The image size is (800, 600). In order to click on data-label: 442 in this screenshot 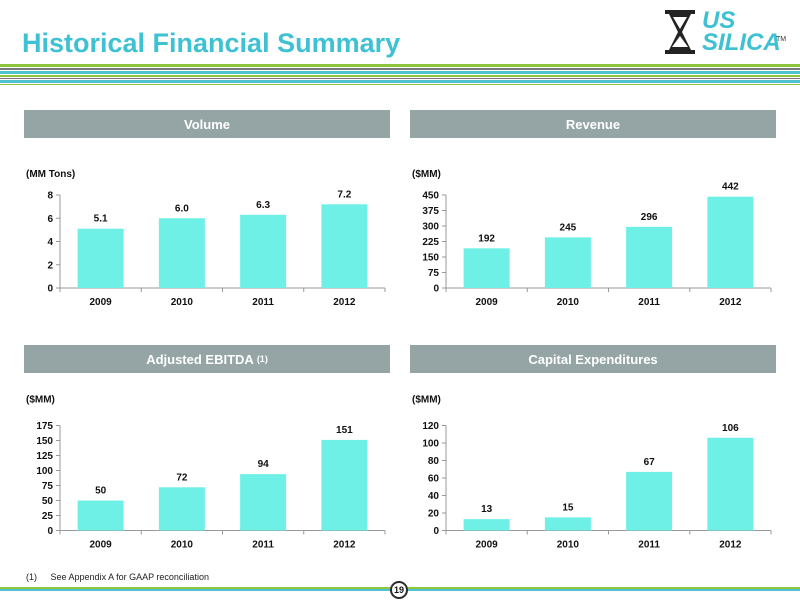, I will do `click(730, 187)`.